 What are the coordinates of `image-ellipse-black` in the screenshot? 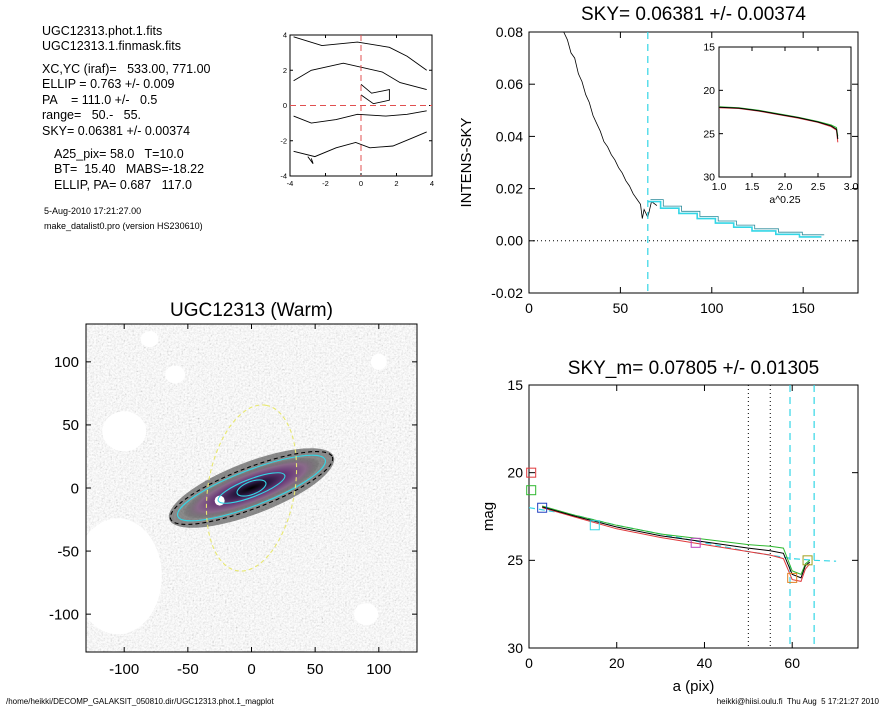 It's located at (251, 488).